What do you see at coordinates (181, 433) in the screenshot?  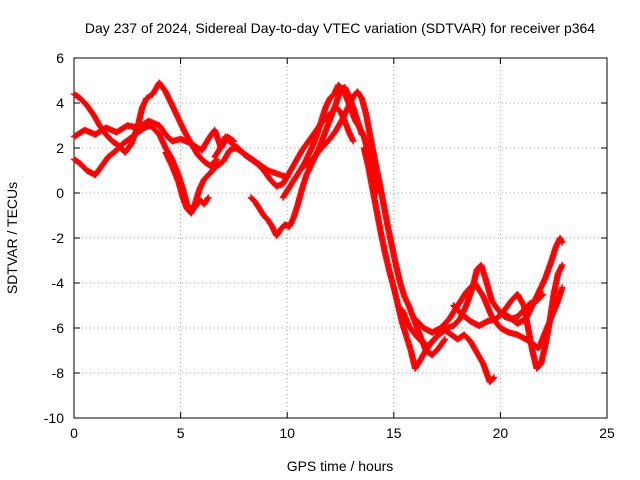 I see `x-tick-label: 5` at bounding box center [181, 433].